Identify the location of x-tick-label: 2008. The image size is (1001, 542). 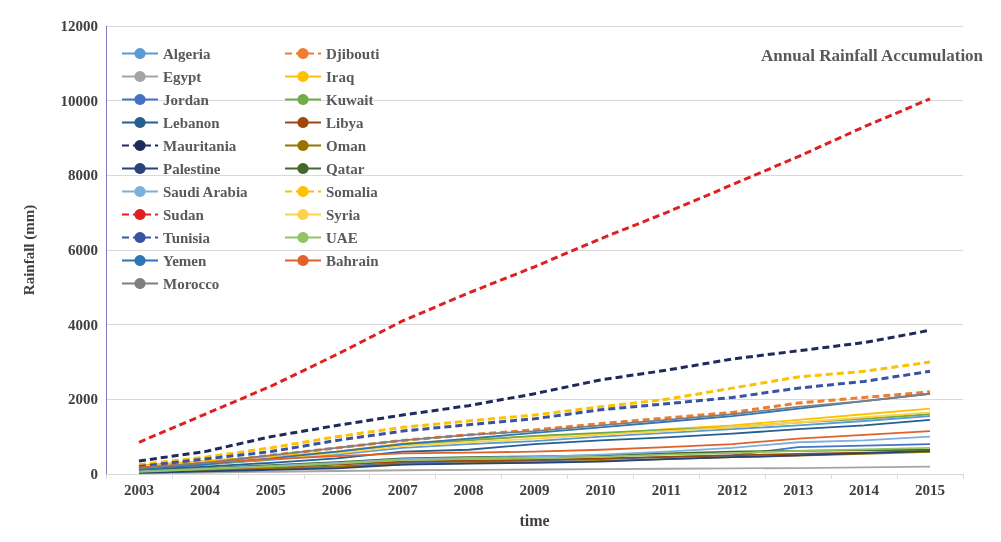
(468, 489).